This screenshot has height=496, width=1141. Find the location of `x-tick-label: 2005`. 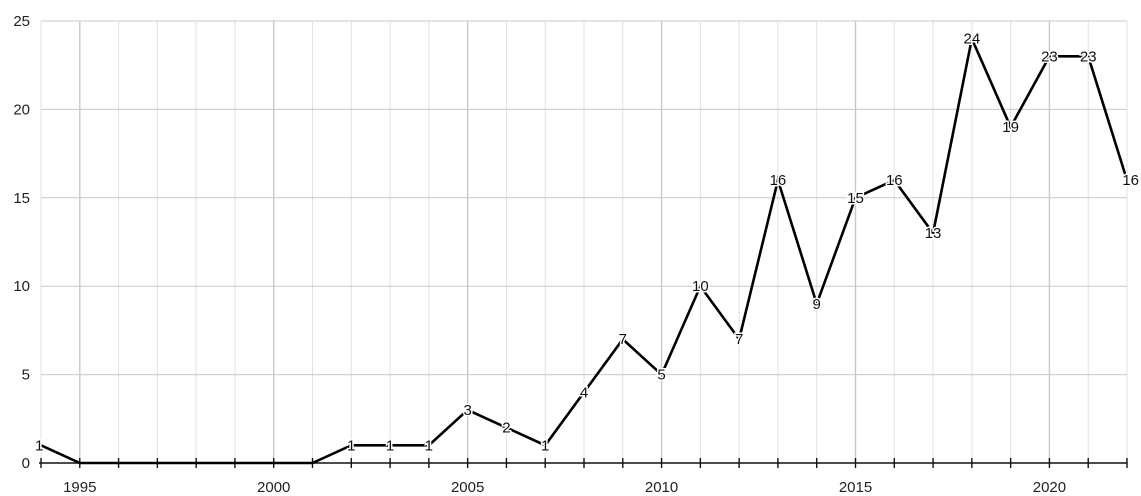

x-tick-label: 2005 is located at coordinates (467, 487).